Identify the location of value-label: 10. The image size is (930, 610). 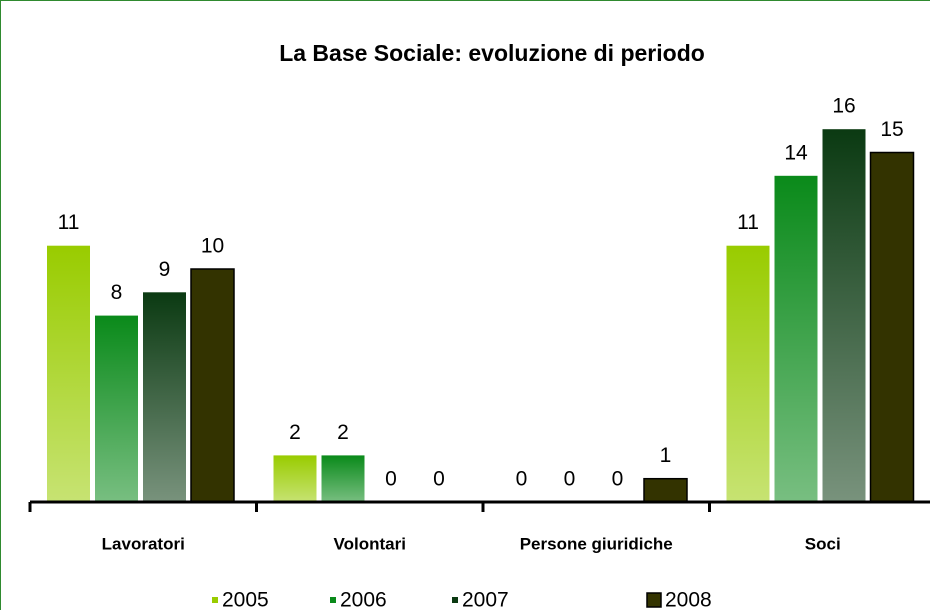
(212, 246).